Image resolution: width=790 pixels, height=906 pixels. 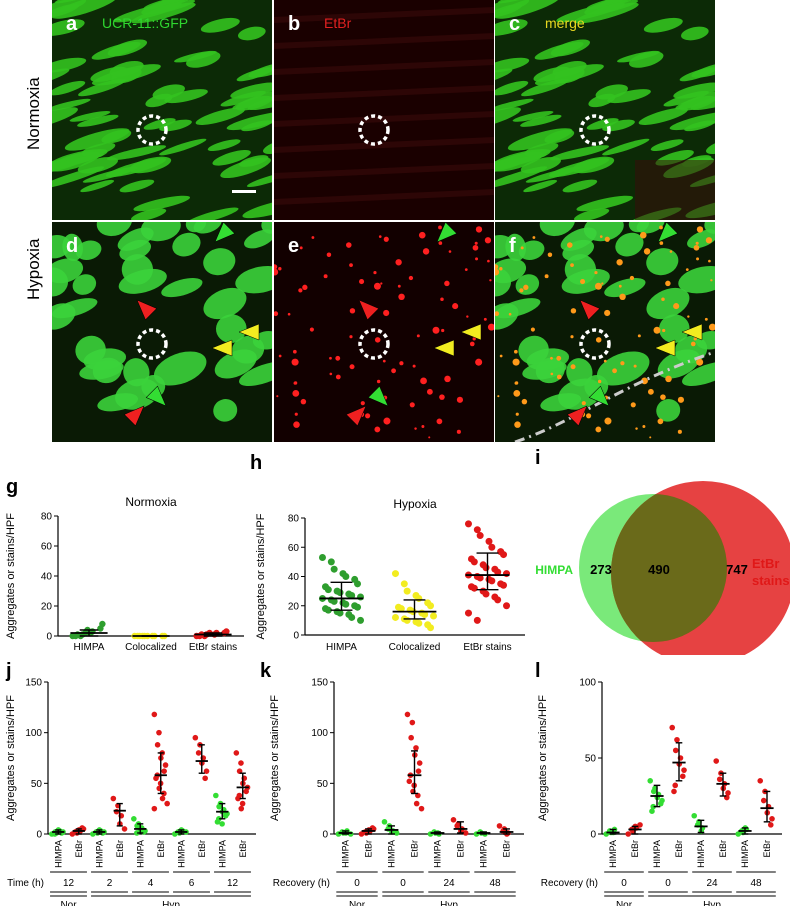 I want to click on panel-letter-h: h, so click(x=256, y=463).